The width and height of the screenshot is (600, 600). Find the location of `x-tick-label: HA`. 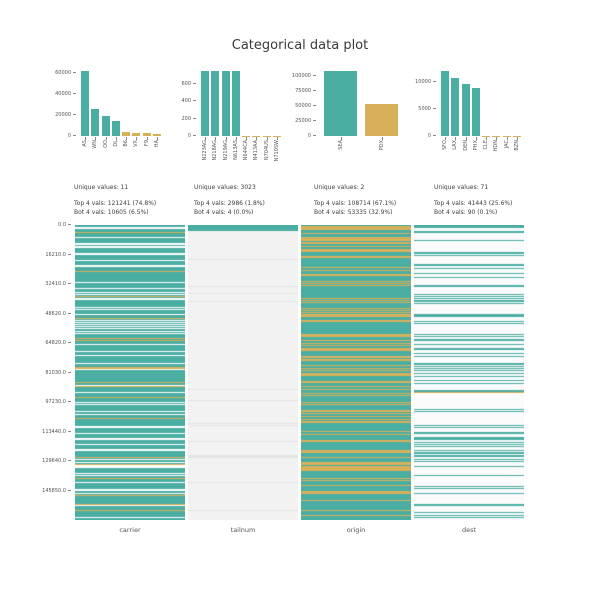

x-tick-label: HA is located at coordinates (157, 142).